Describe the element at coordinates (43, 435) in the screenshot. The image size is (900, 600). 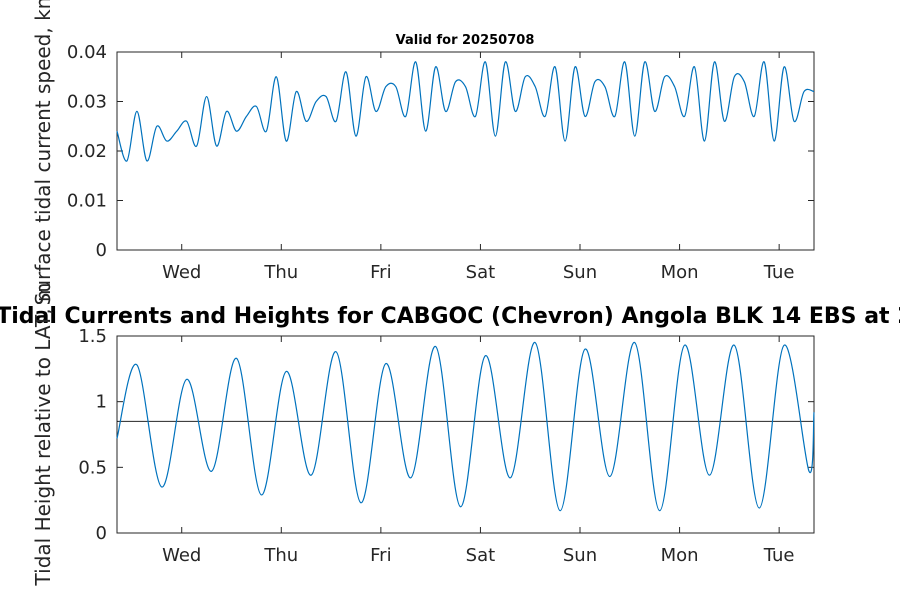
I see `height-y-axis-label: Tidal Height relative to LAT, m` at that location.